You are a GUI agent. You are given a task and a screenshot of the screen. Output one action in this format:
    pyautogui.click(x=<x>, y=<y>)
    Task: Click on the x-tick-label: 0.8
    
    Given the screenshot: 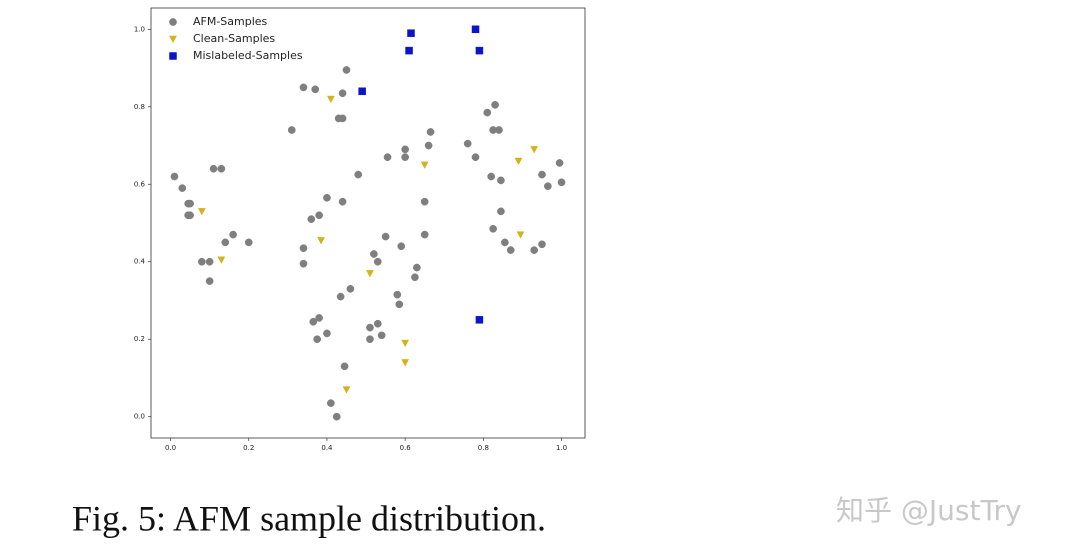 What is the action you would take?
    pyautogui.click(x=483, y=448)
    